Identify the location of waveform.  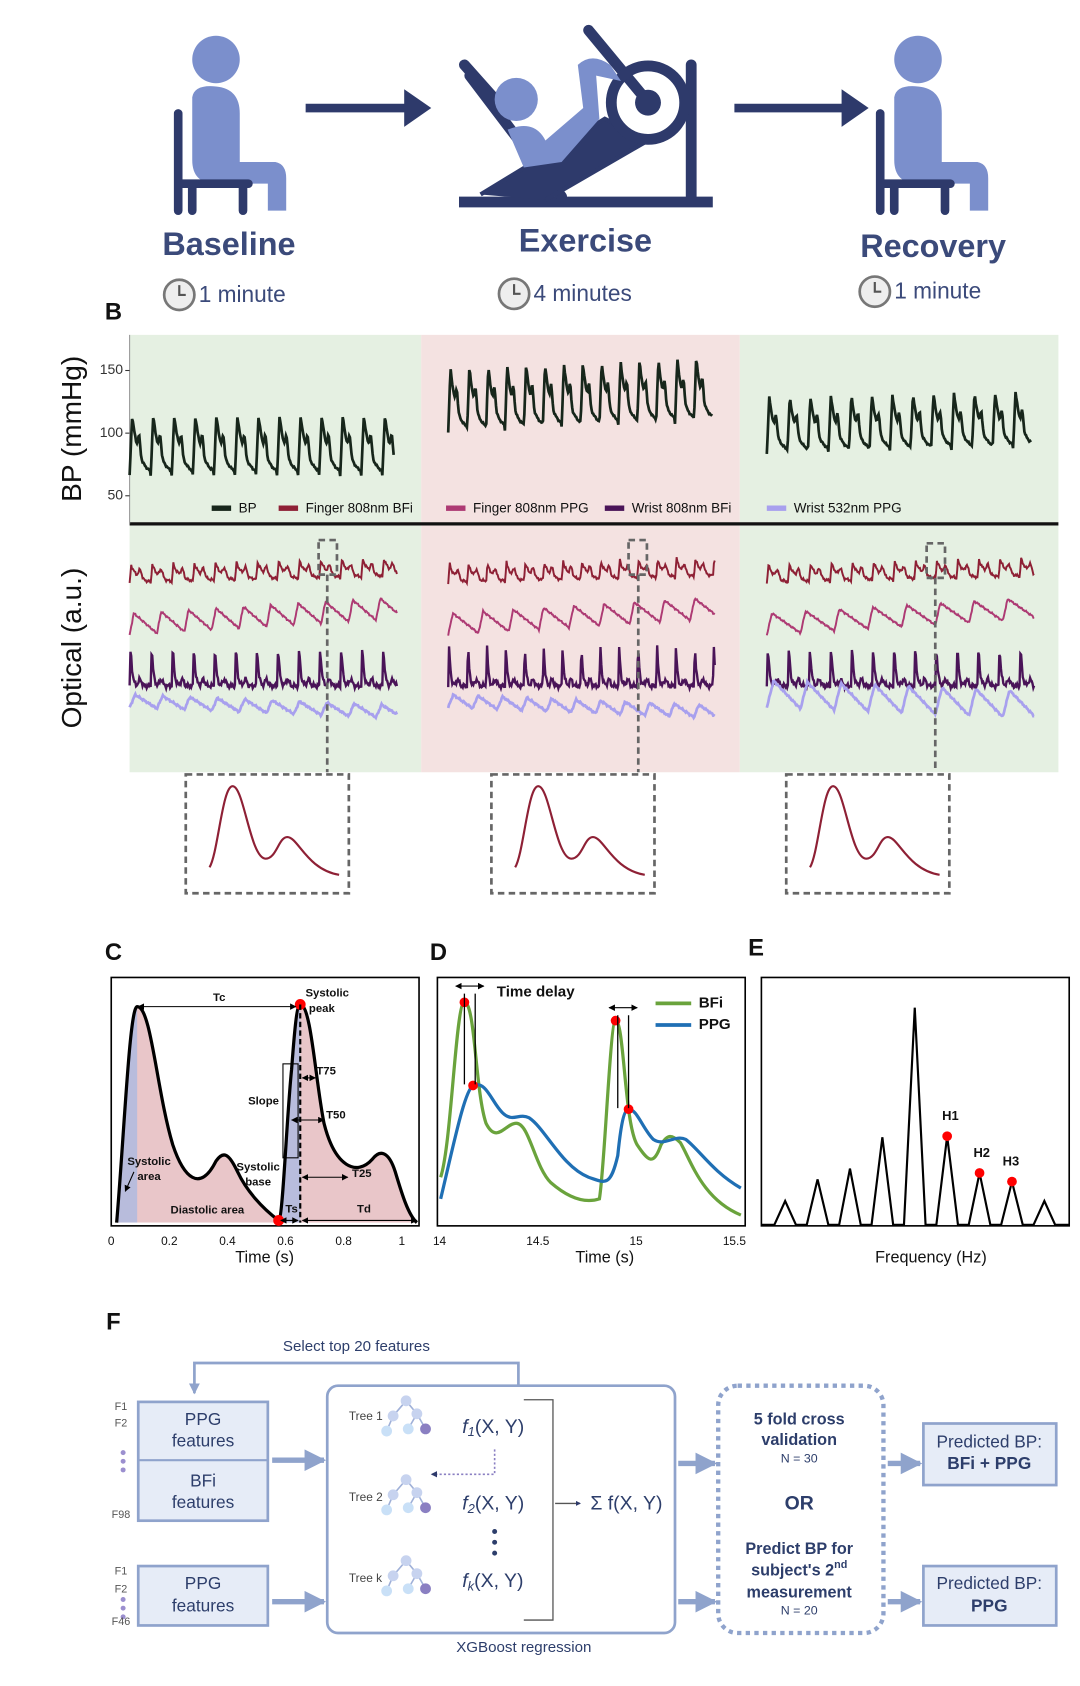
(267, 1113).